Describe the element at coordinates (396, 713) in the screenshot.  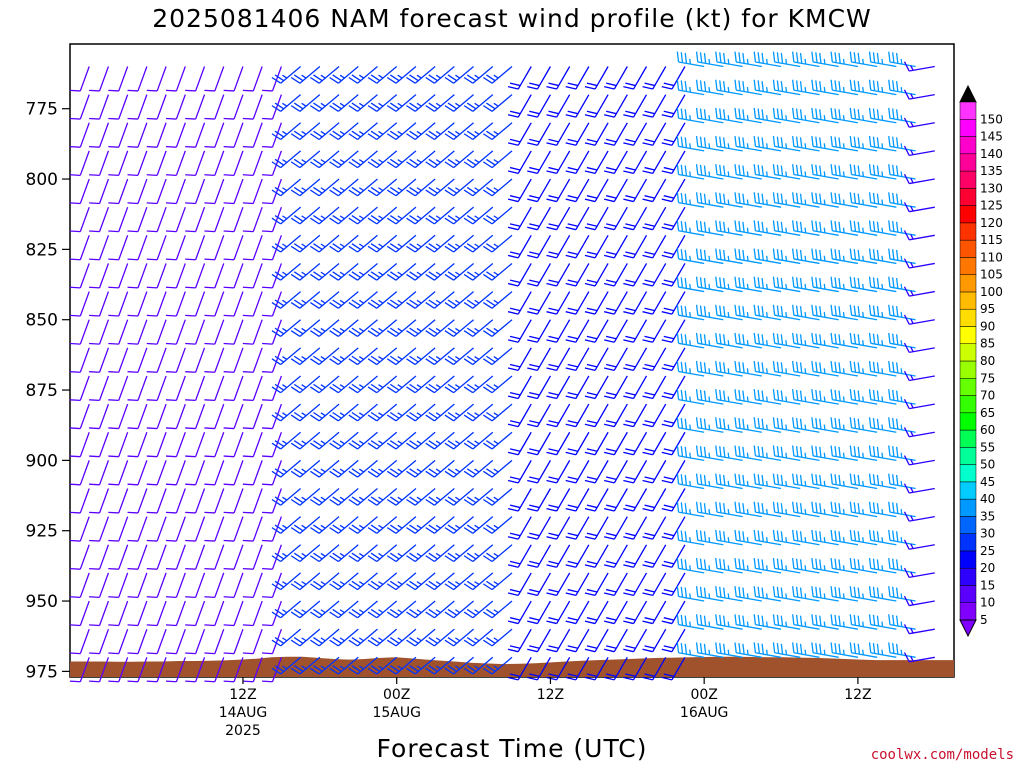
I see `x-tick-label: 15AUG` at that location.